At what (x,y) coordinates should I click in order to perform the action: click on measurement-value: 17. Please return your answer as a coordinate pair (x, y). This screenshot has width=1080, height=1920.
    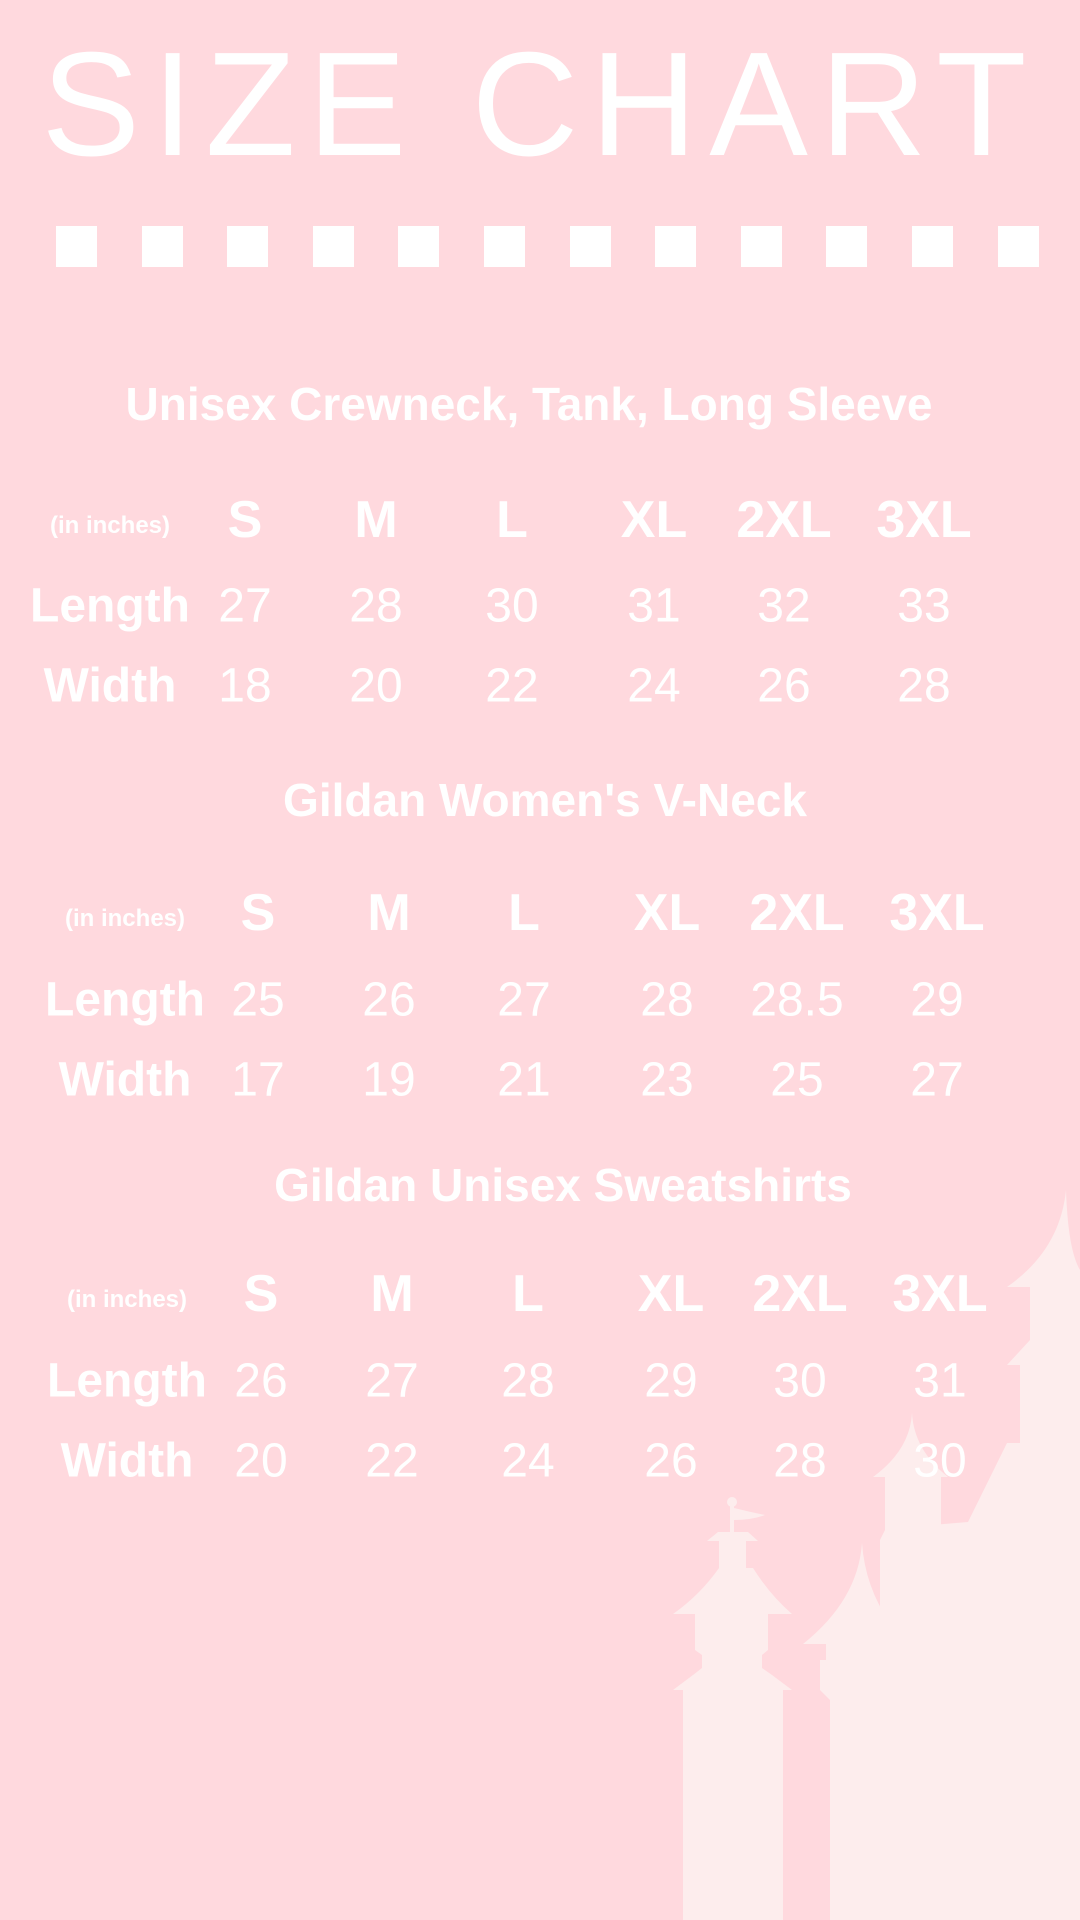
    Looking at the image, I should click on (258, 1080).